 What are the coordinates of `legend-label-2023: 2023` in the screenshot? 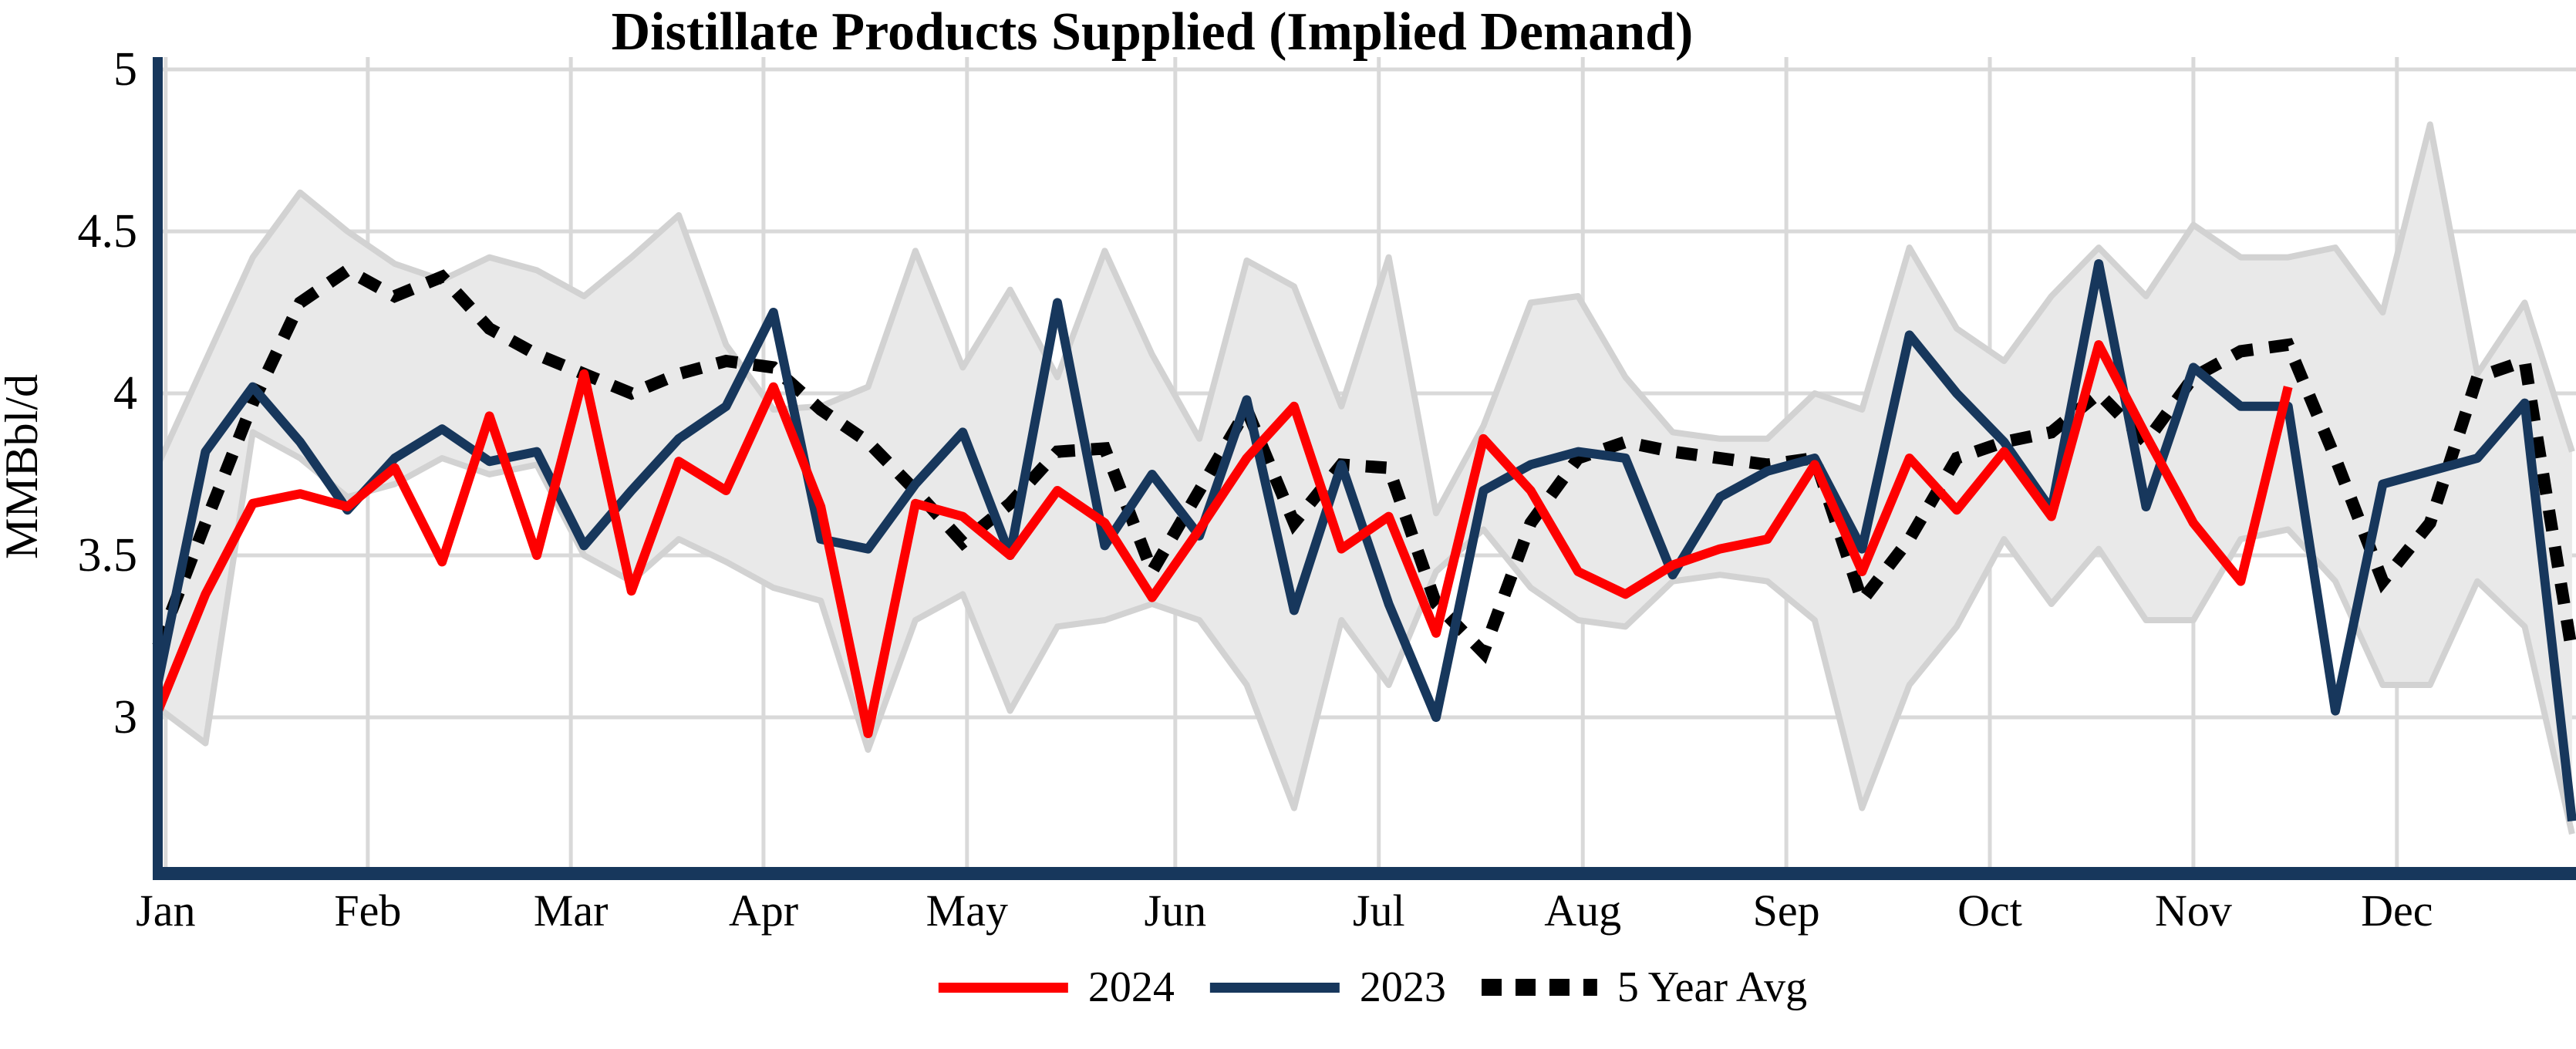 It's located at (1402, 987).